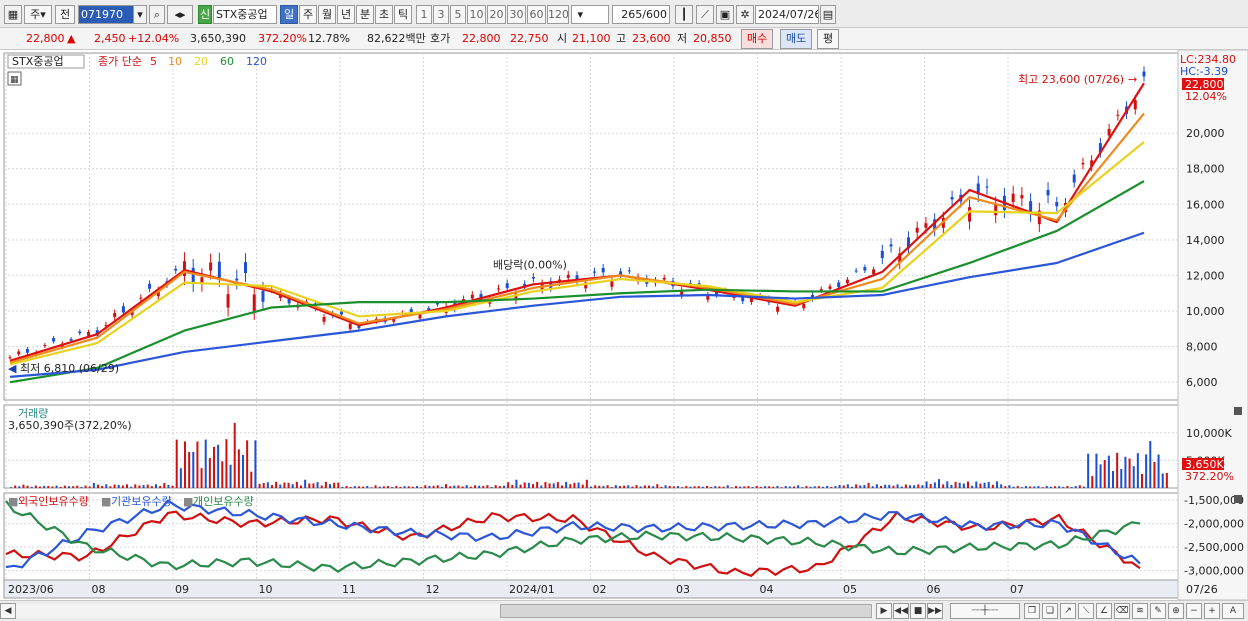  Describe the element at coordinates (705, 14) in the screenshot. I see `line-tool-icon: ⟋` at that location.